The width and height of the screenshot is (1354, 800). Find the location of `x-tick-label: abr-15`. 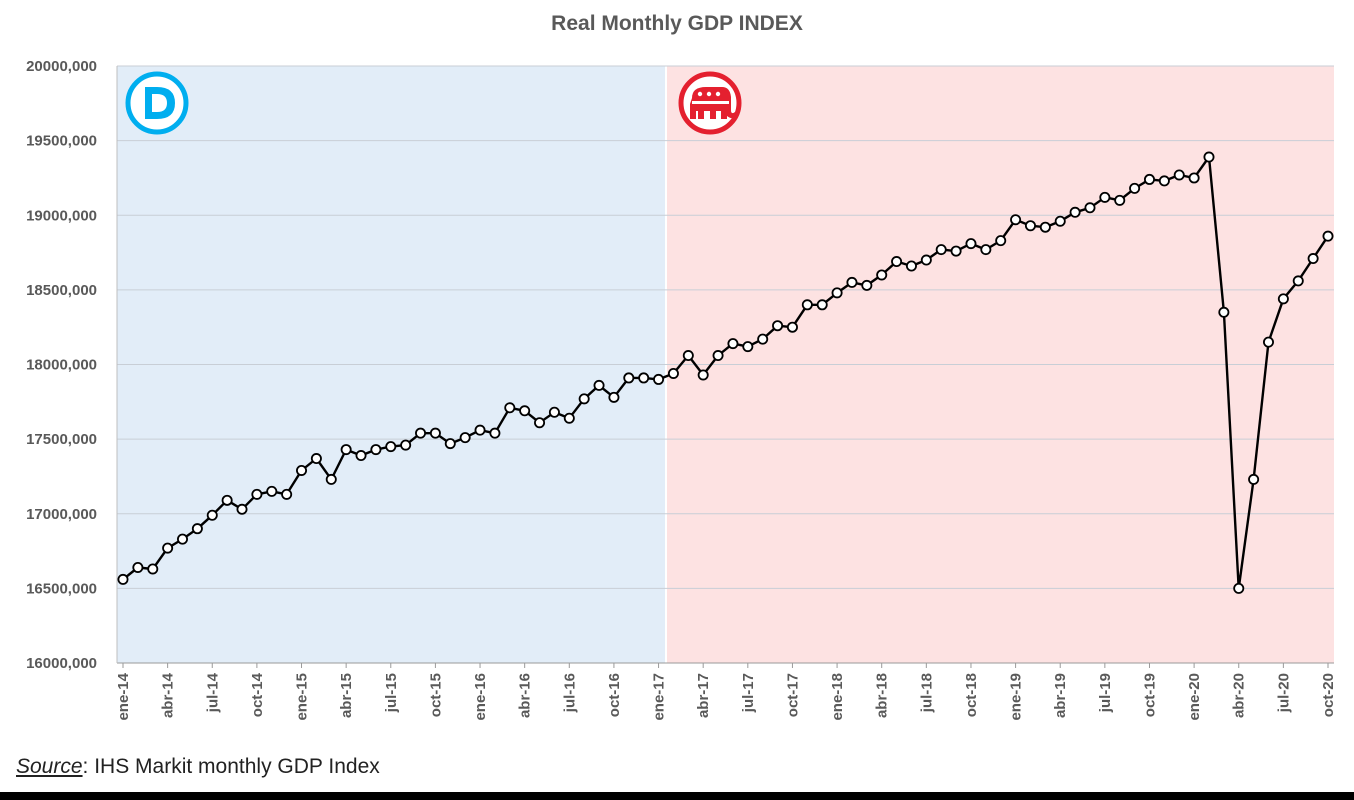

x-tick-label: abr-15 is located at coordinates (346, 695).